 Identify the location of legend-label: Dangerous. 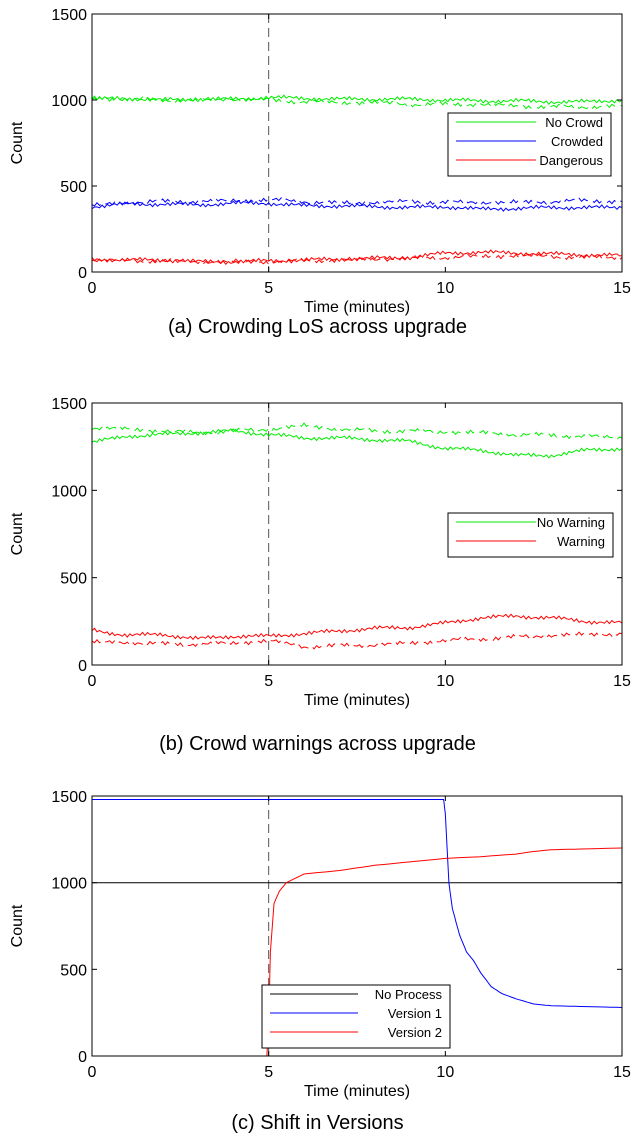
(571, 160).